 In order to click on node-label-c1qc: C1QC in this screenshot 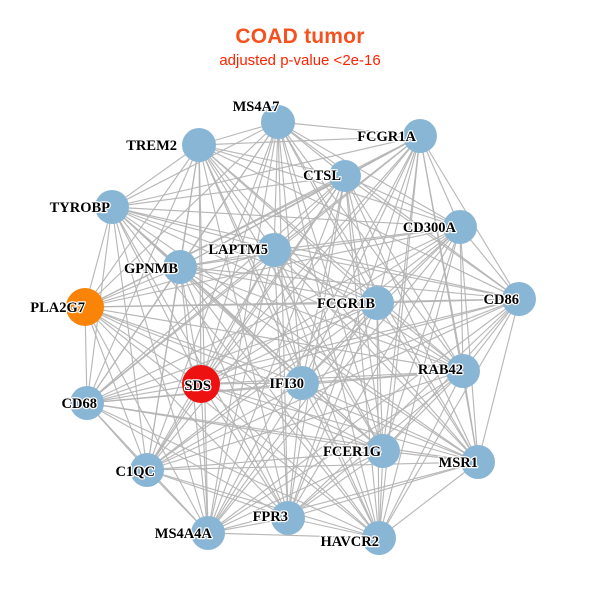, I will do `click(135, 472)`.